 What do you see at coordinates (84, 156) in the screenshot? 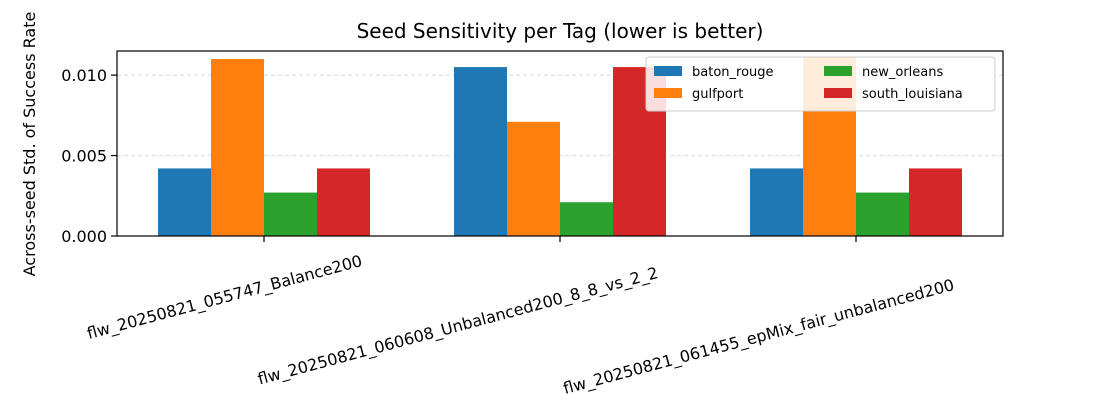
I see `y-tick-label: 0.005` at bounding box center [84, 156].